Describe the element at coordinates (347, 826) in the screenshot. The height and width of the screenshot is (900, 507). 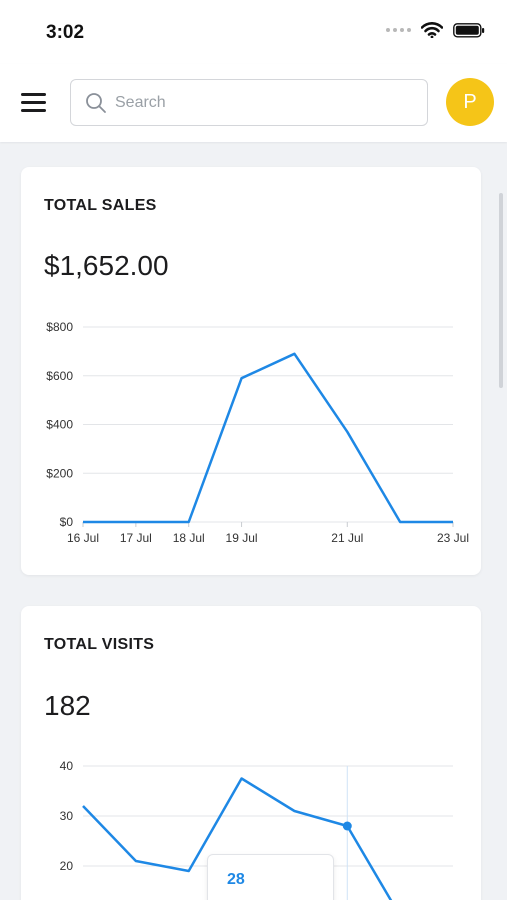
I see `visits-highlight-point` at that location.